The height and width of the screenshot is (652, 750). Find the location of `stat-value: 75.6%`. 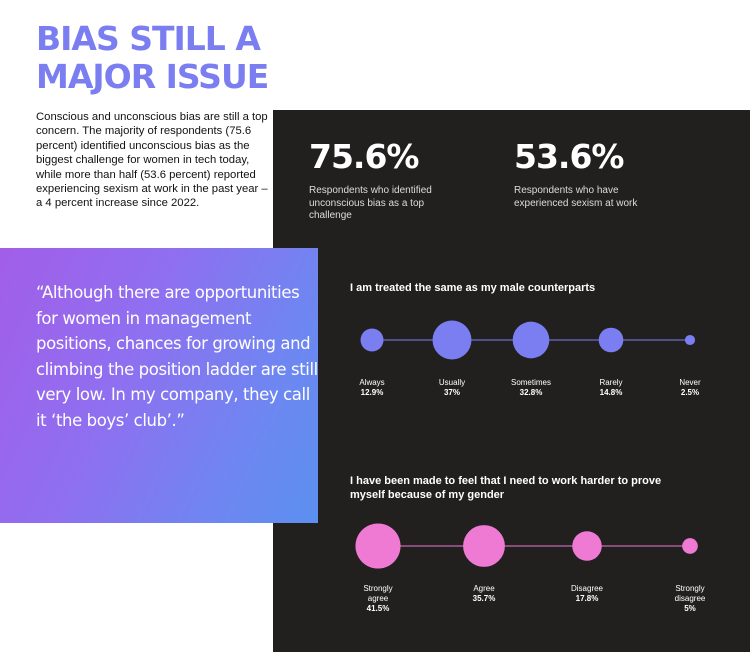

stat-value: 75.6% is located at coordinates (364, 156).